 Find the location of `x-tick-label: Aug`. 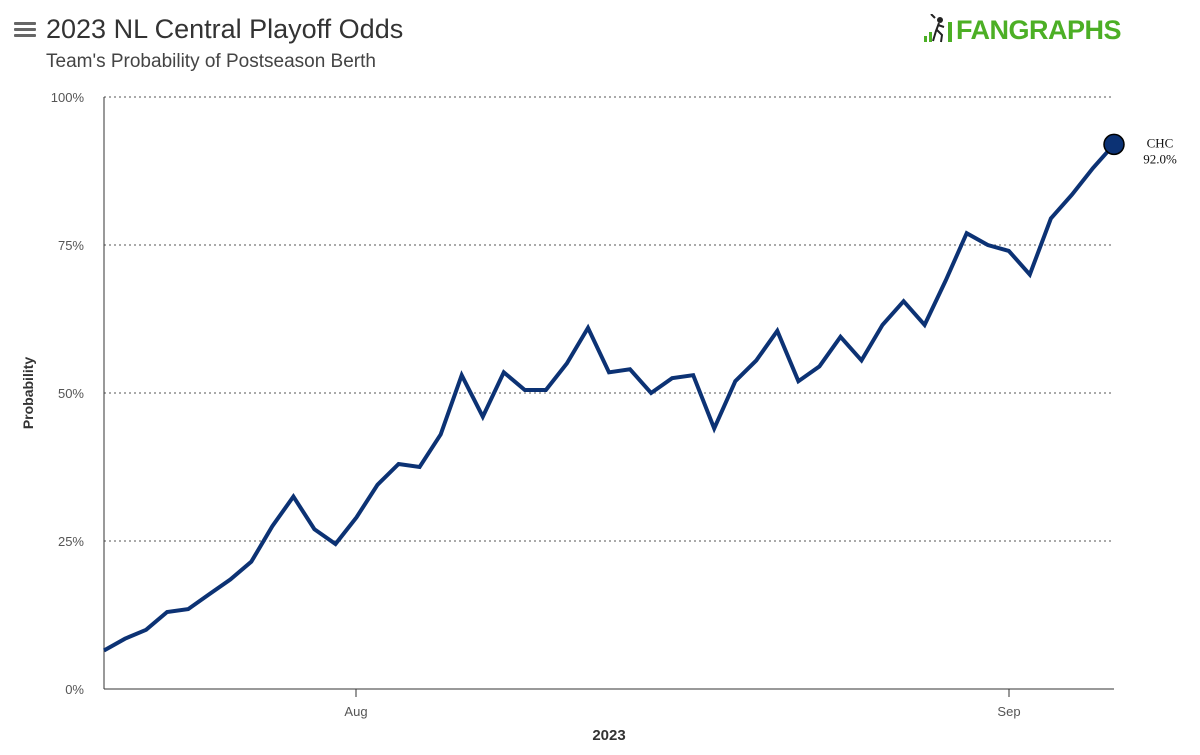

x-tick-label: Aug is located at coordinates (355, 711).